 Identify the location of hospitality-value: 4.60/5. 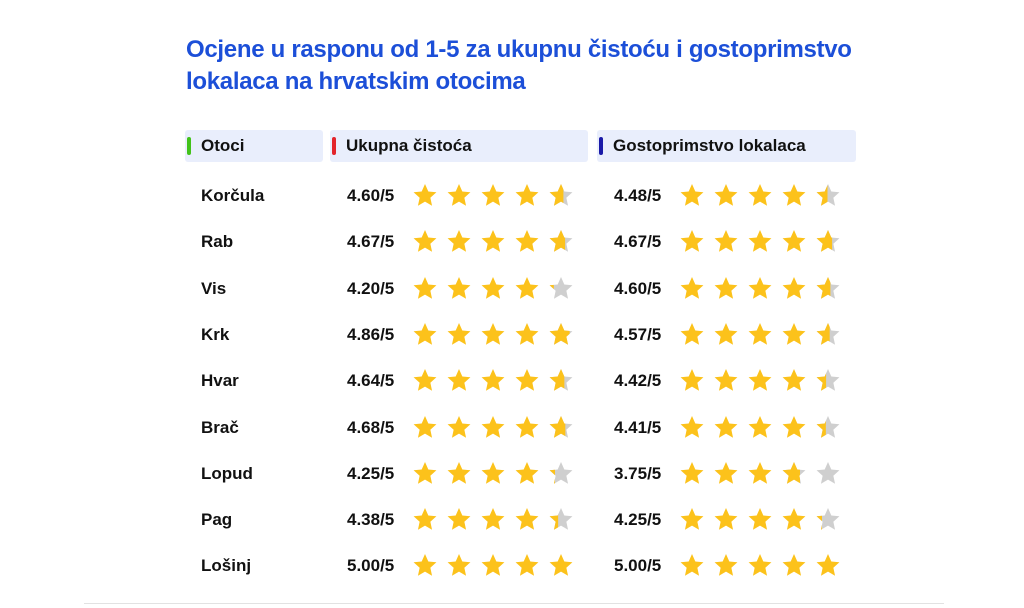
(638, 288).